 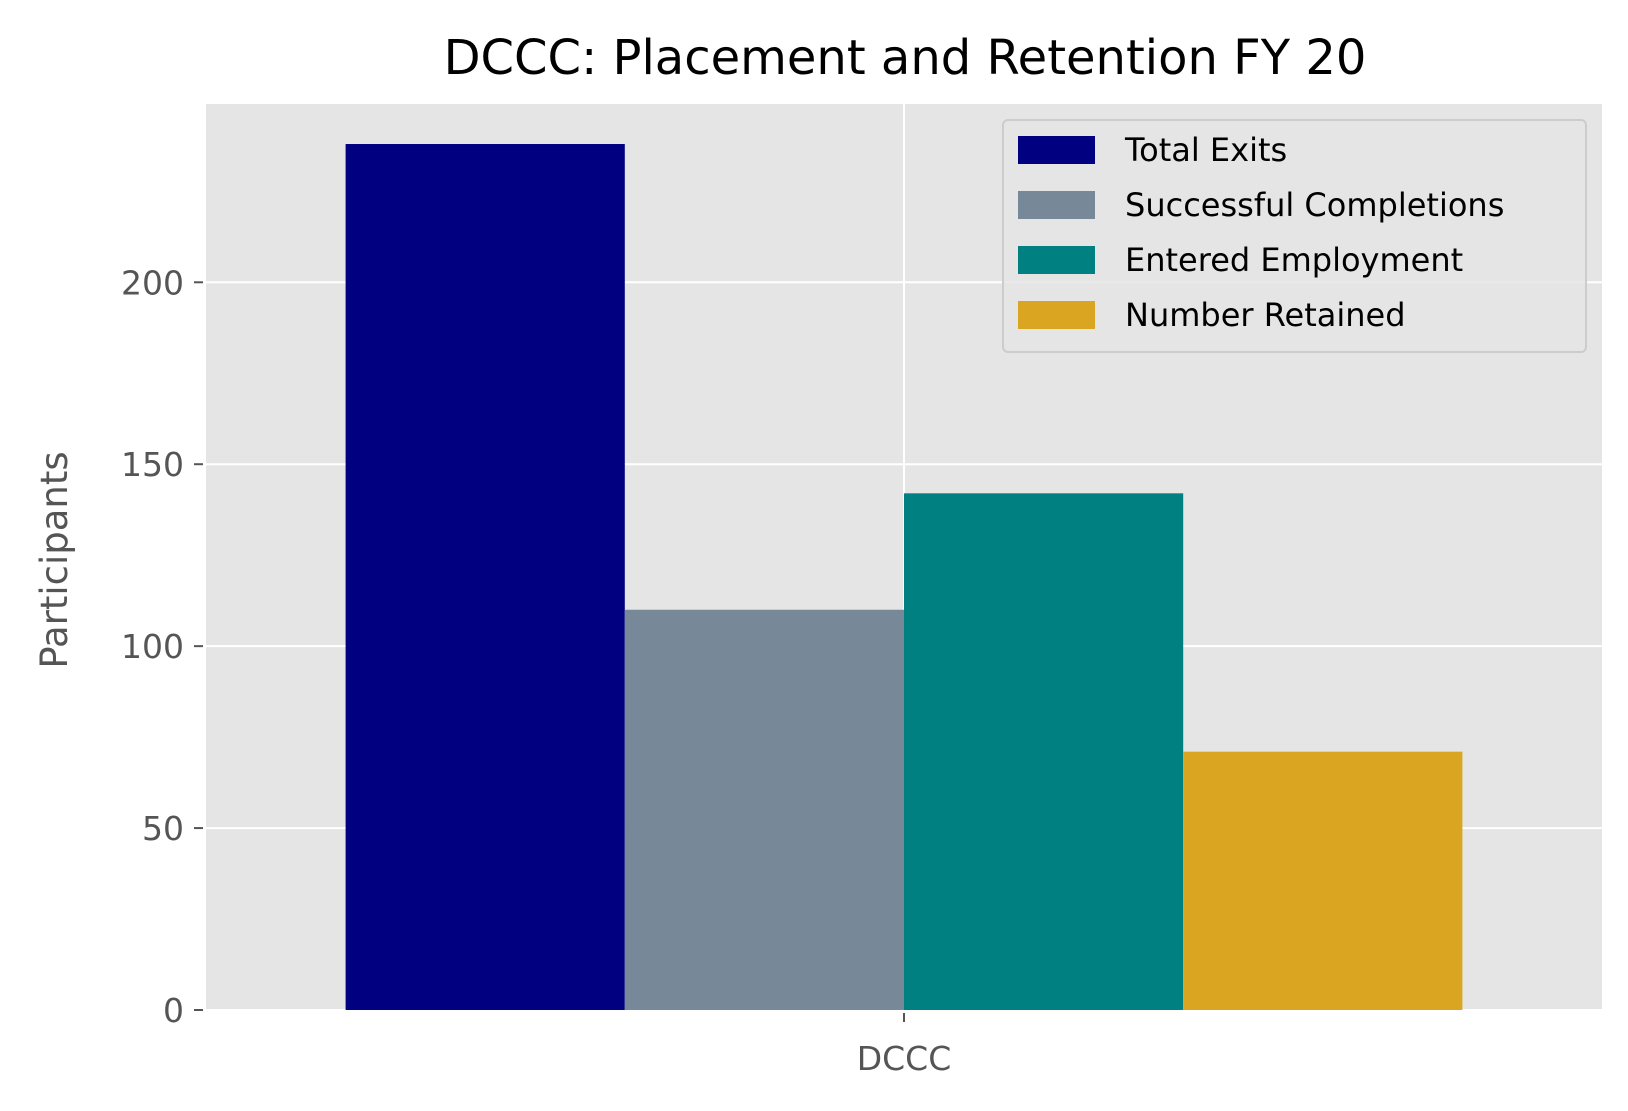 What do you see at coordinates (1294, 260) in the screenshot?
I see `legend-label: Entered Employment` at bounding box center [1294, 260].